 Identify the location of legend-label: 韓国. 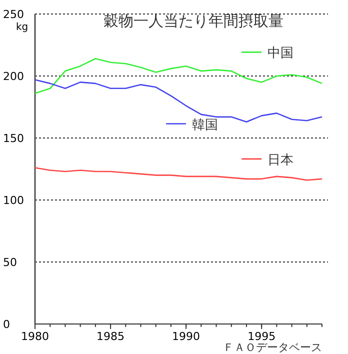
(205, 125).